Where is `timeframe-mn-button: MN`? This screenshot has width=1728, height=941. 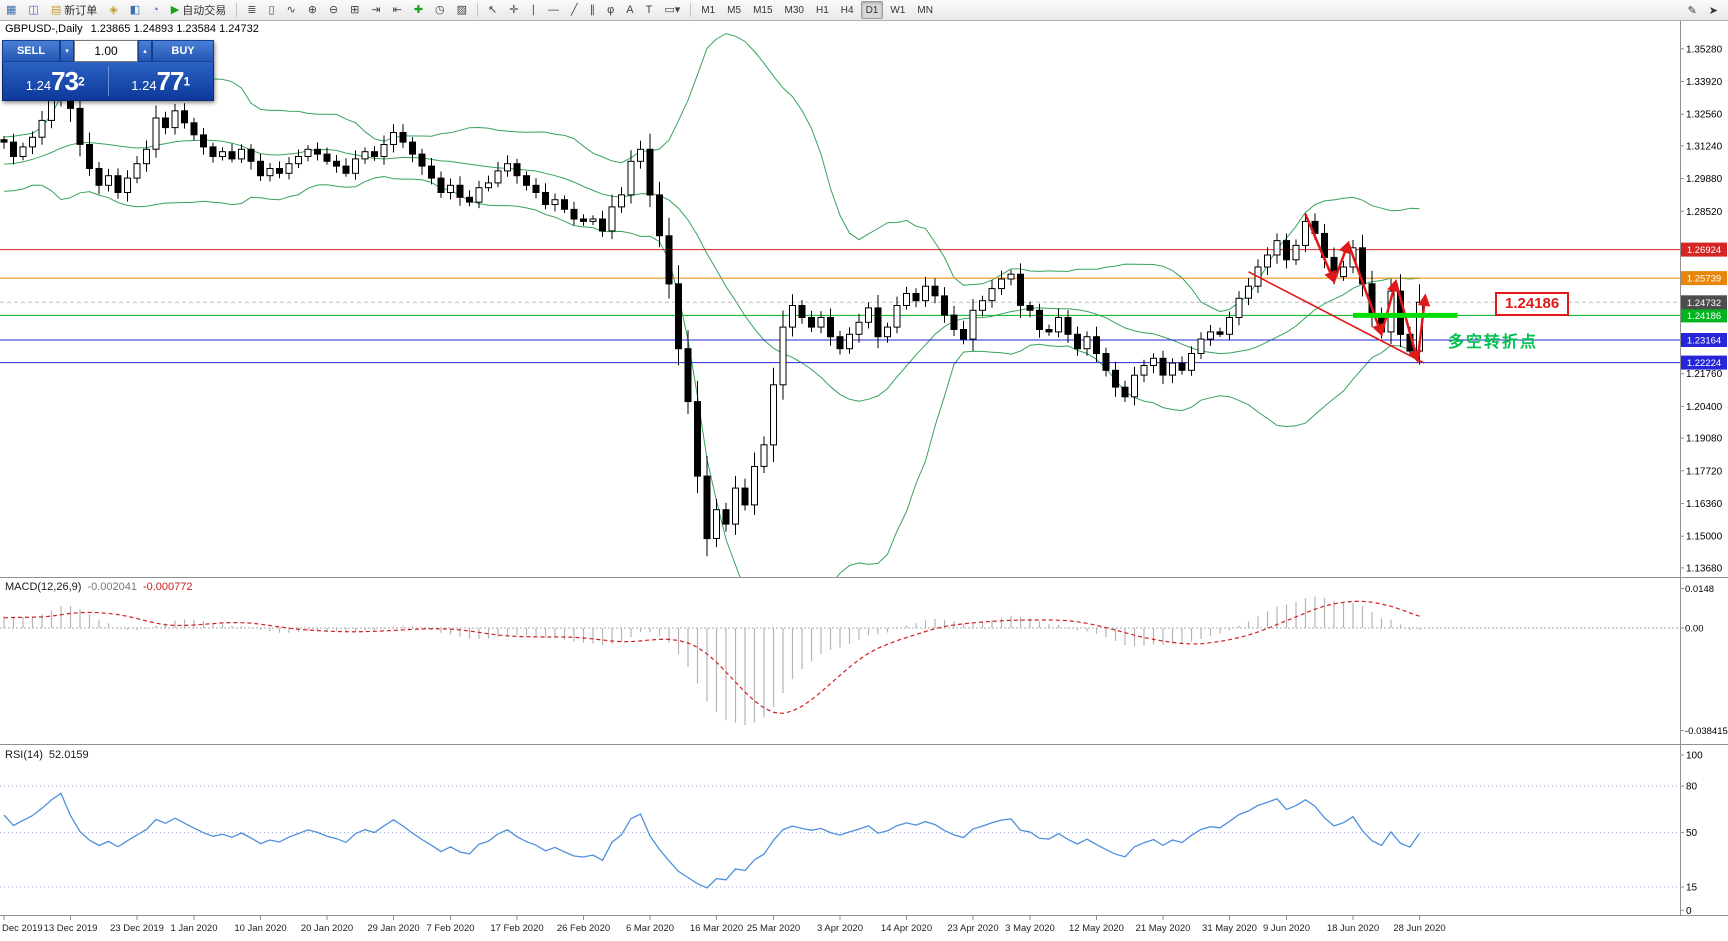
timeframe-mn-button: MN is located at coordinates (925, 10).